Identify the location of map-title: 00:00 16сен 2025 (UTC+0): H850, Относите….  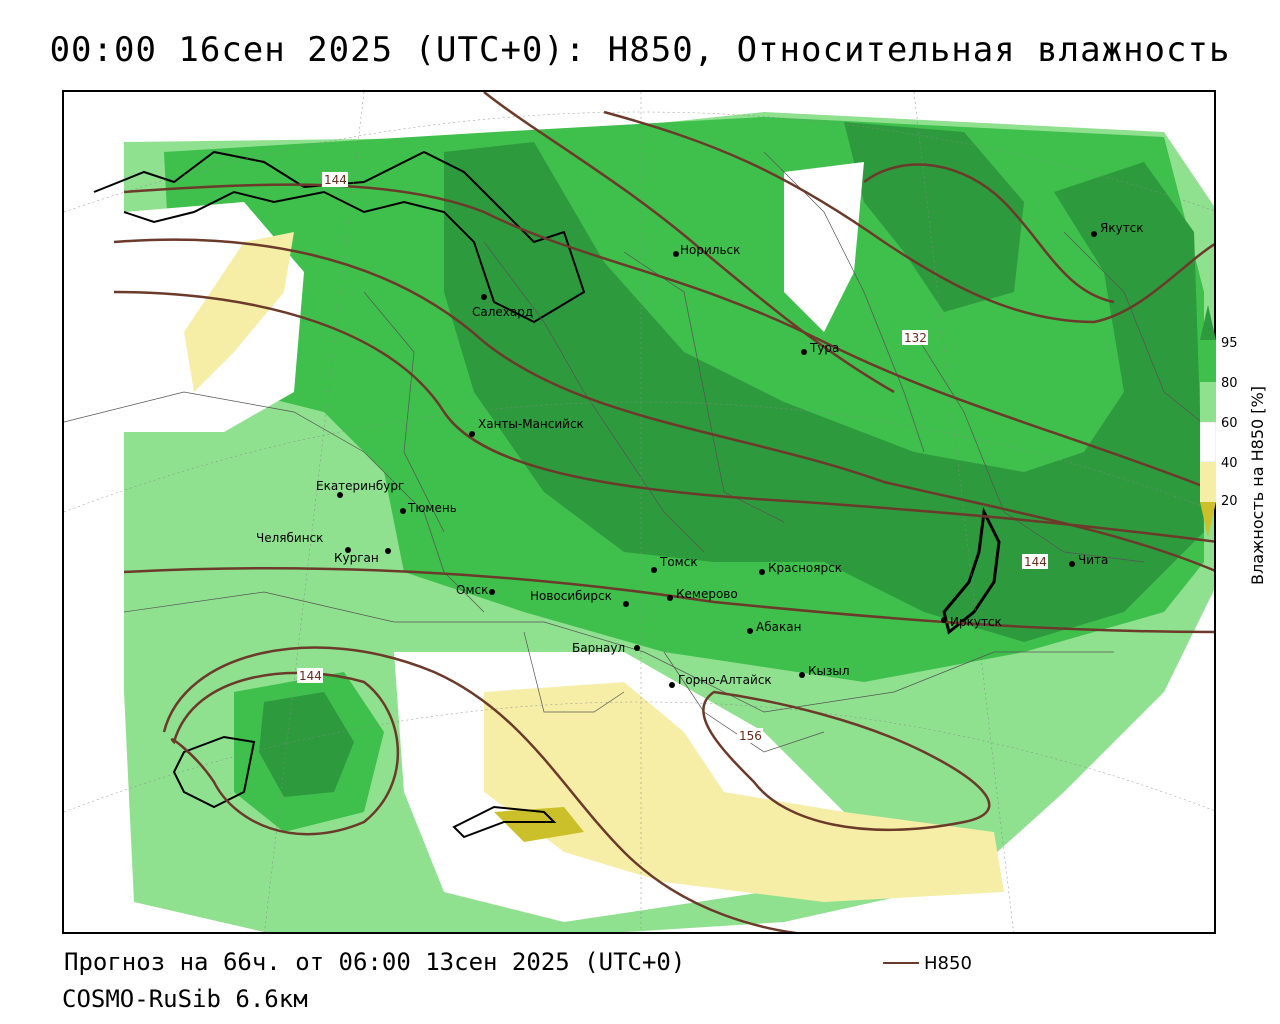
(640, 50).